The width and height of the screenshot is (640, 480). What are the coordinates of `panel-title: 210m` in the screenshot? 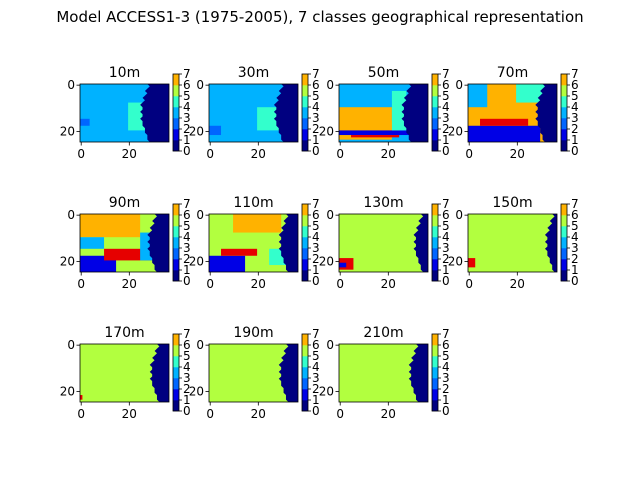 It's located at (383, 333).